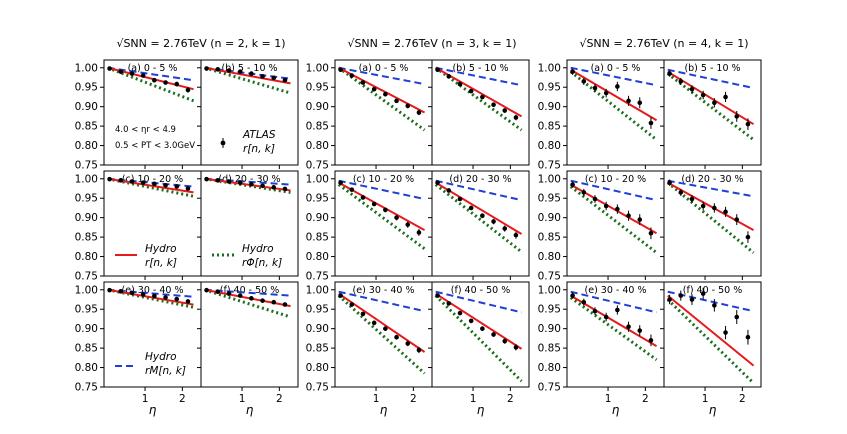 The height and width of the screenshot is (434, 847). I want to click on red-legend-sub: r[n, k], so click(161, 263).